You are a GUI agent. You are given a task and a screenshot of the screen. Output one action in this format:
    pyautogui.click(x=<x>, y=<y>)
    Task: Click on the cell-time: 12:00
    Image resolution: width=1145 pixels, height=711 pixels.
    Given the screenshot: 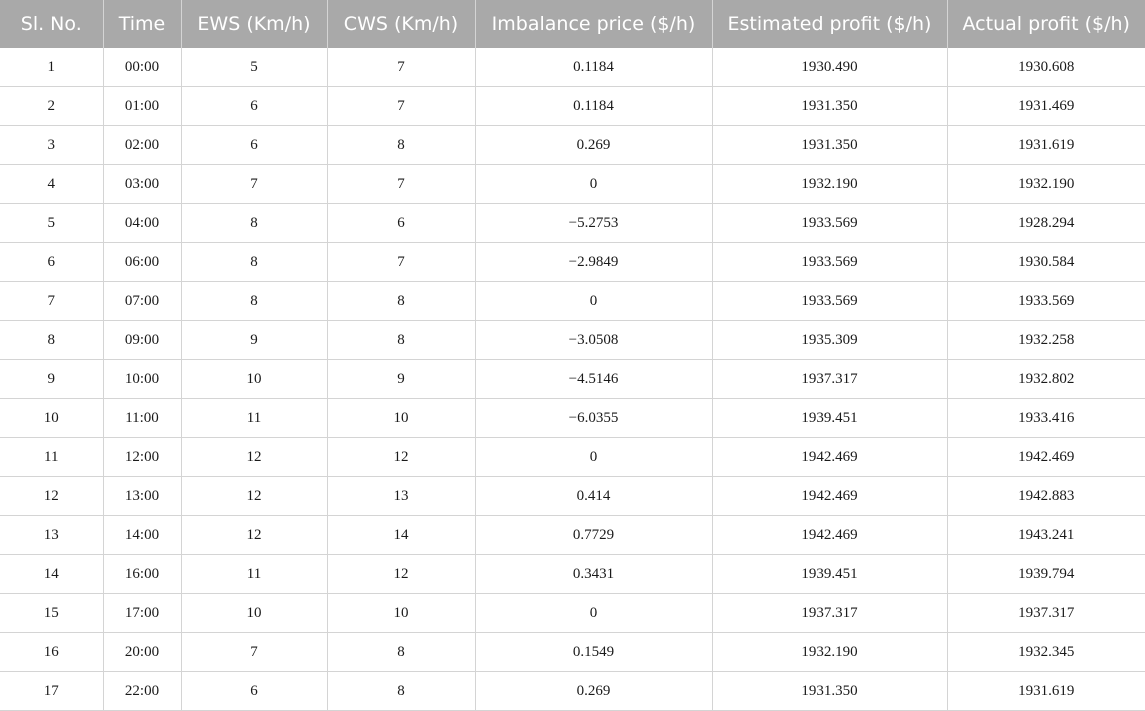 What is the action you would take?
    pyautogui.click(x=142, y=457)
    